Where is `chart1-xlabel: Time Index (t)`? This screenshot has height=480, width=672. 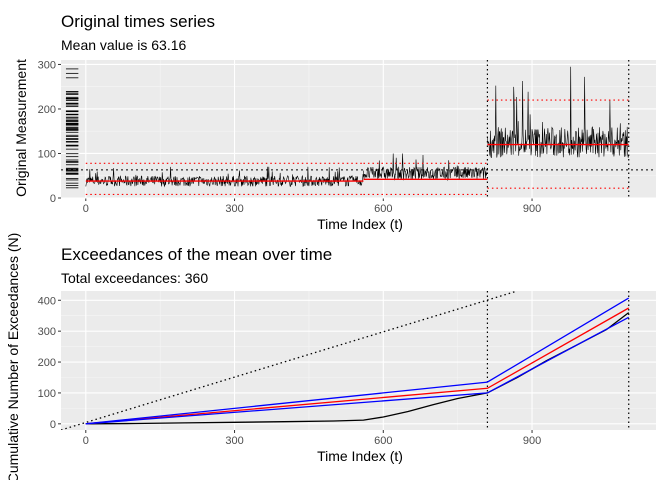 chart1-xlabel: Time Index (t) is located at coordinates (360, 224).